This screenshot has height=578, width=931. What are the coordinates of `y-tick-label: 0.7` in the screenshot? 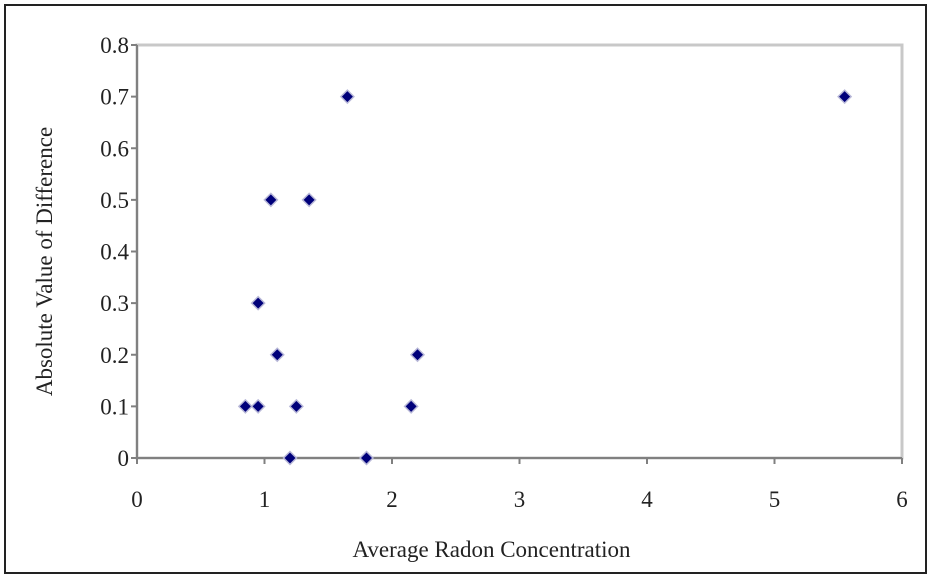 It's located at (114, 97).